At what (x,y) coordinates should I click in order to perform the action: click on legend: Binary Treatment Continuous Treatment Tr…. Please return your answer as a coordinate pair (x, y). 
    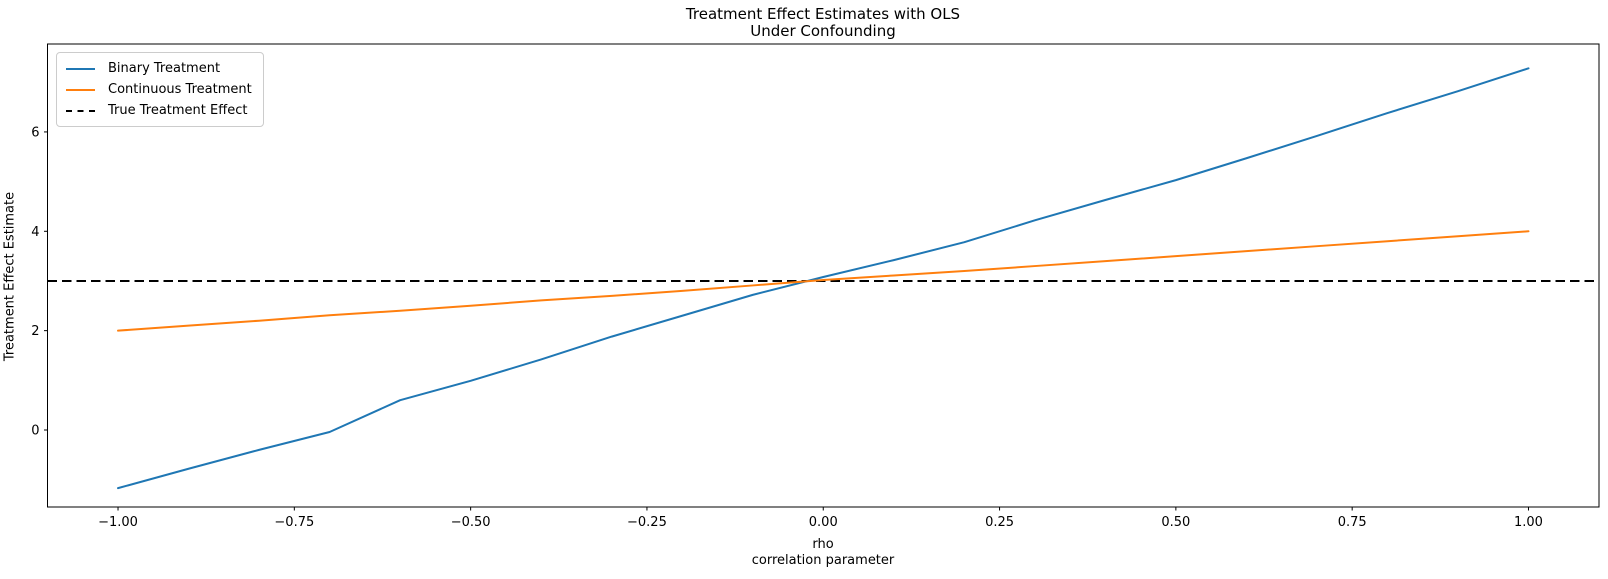
    Looking at the image, I should click on (160, 89).